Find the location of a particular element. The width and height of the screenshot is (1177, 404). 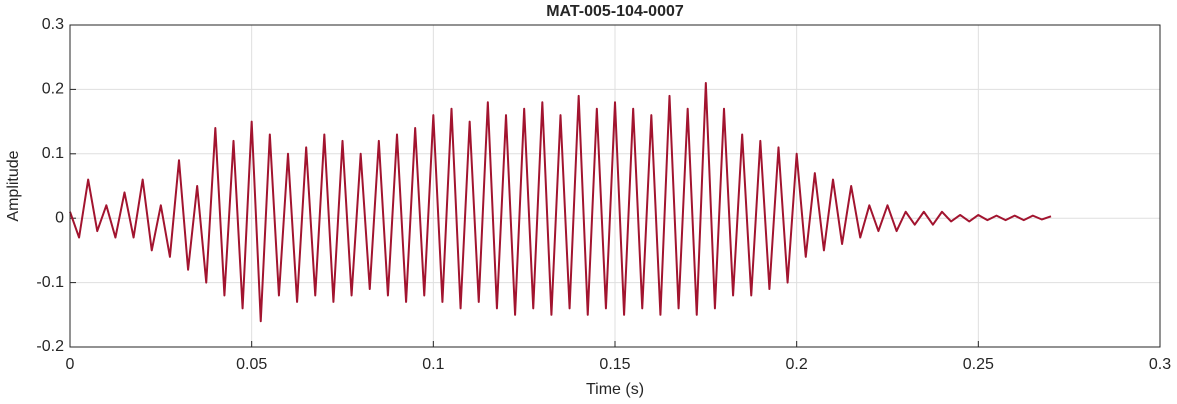

x-tick-label: 0.25 is located at coordinates (978, 364).